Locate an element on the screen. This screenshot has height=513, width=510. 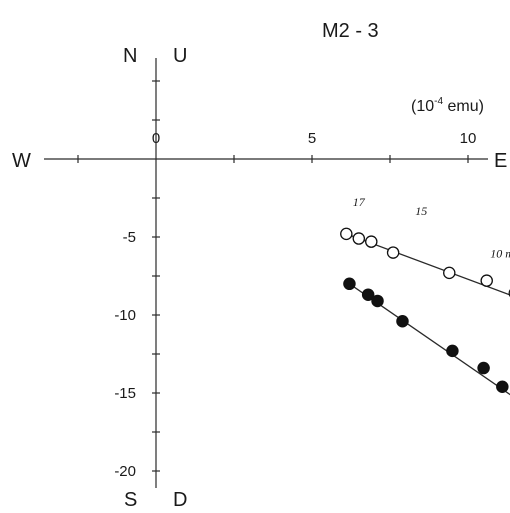
x-tick-label: 5 is located at coordinates (312, 138).